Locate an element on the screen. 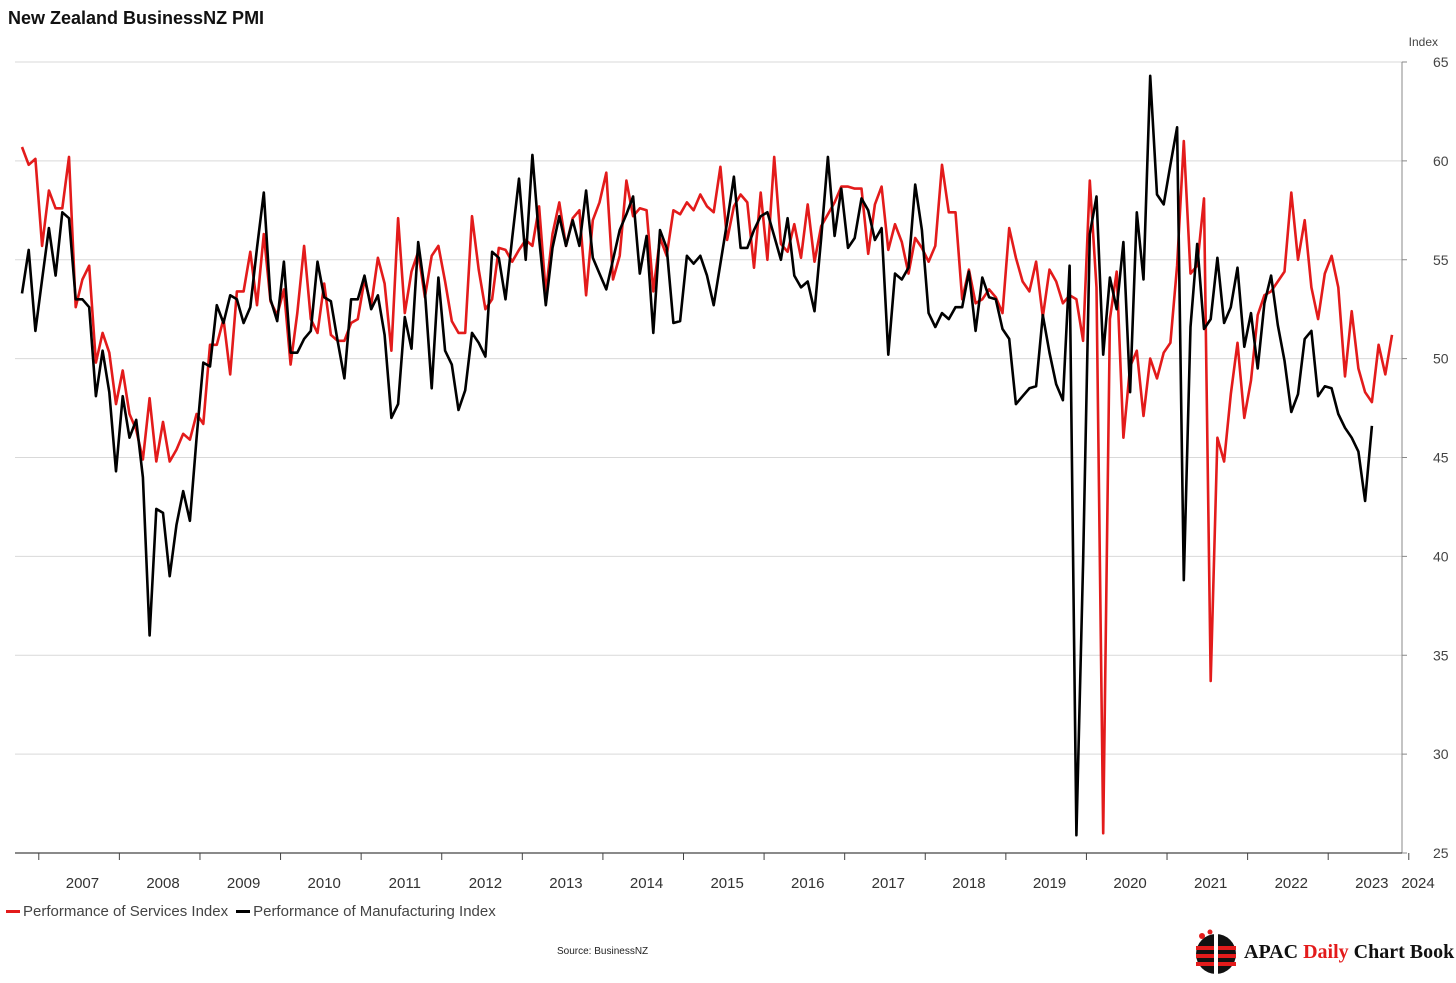  x-tick-label: 2008 is located at coordinates (162, 883).